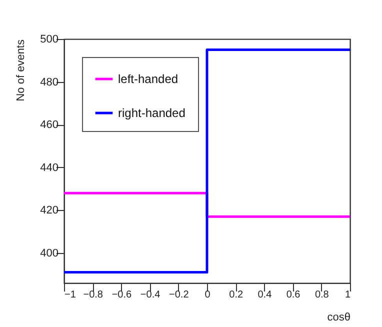  Describe the element at coordinates (236, 295) in the screenshot. I see `x-tick-label: 0.2` at that location.